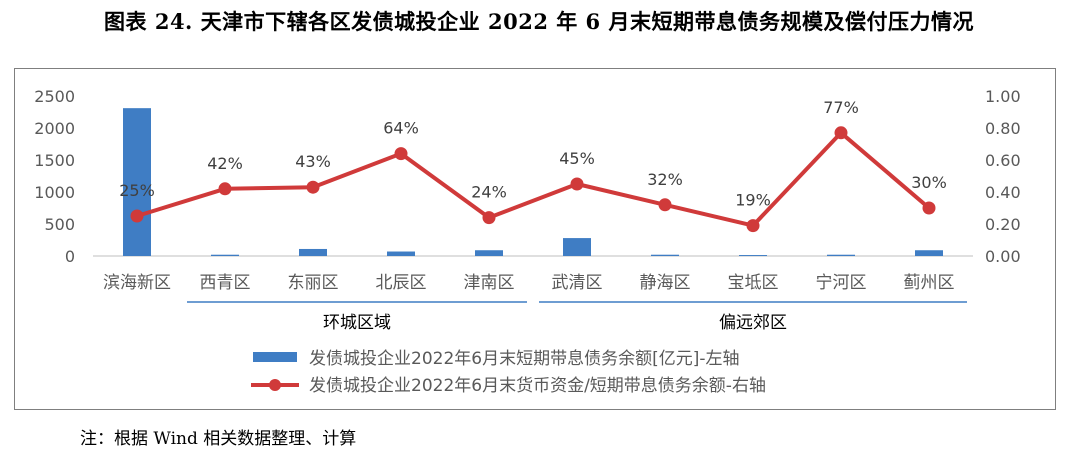  Describe the element at coordinates (841, 107) in the screenshot. I see `ratio-data-label: 77%` at that location.